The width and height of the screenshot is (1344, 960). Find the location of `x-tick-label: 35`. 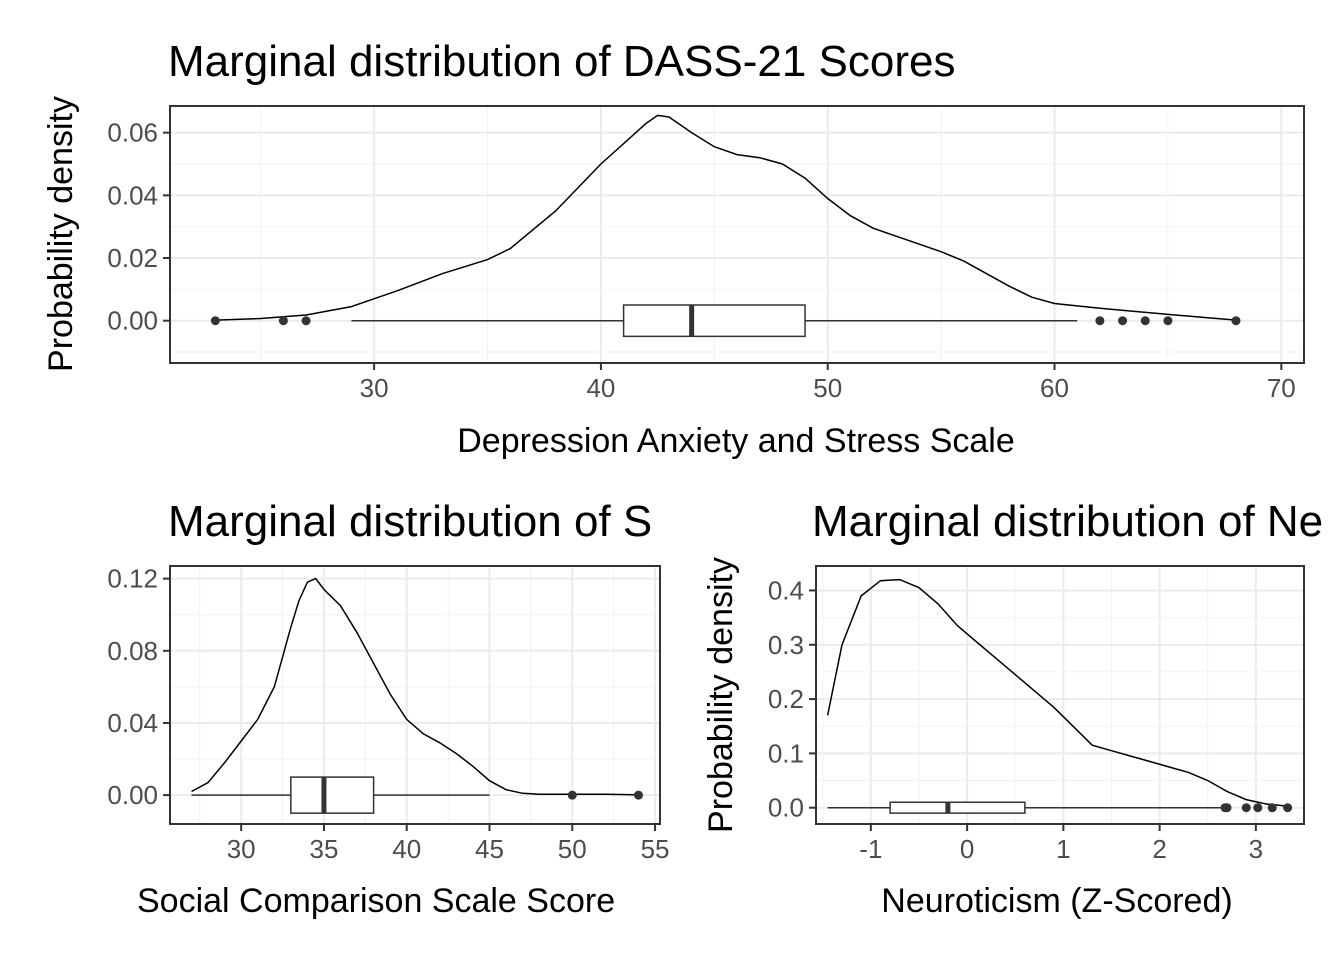

x-tick-label: 35 is located at coordinates (323, 849).